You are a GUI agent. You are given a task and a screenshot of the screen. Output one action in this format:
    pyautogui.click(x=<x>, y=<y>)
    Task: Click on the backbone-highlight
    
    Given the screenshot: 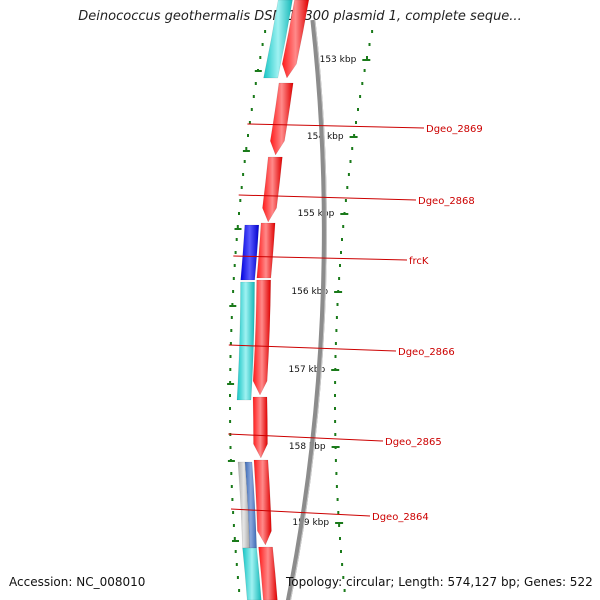 What is the action you would take?
    pyautogui.click(x=308, y=309)
    